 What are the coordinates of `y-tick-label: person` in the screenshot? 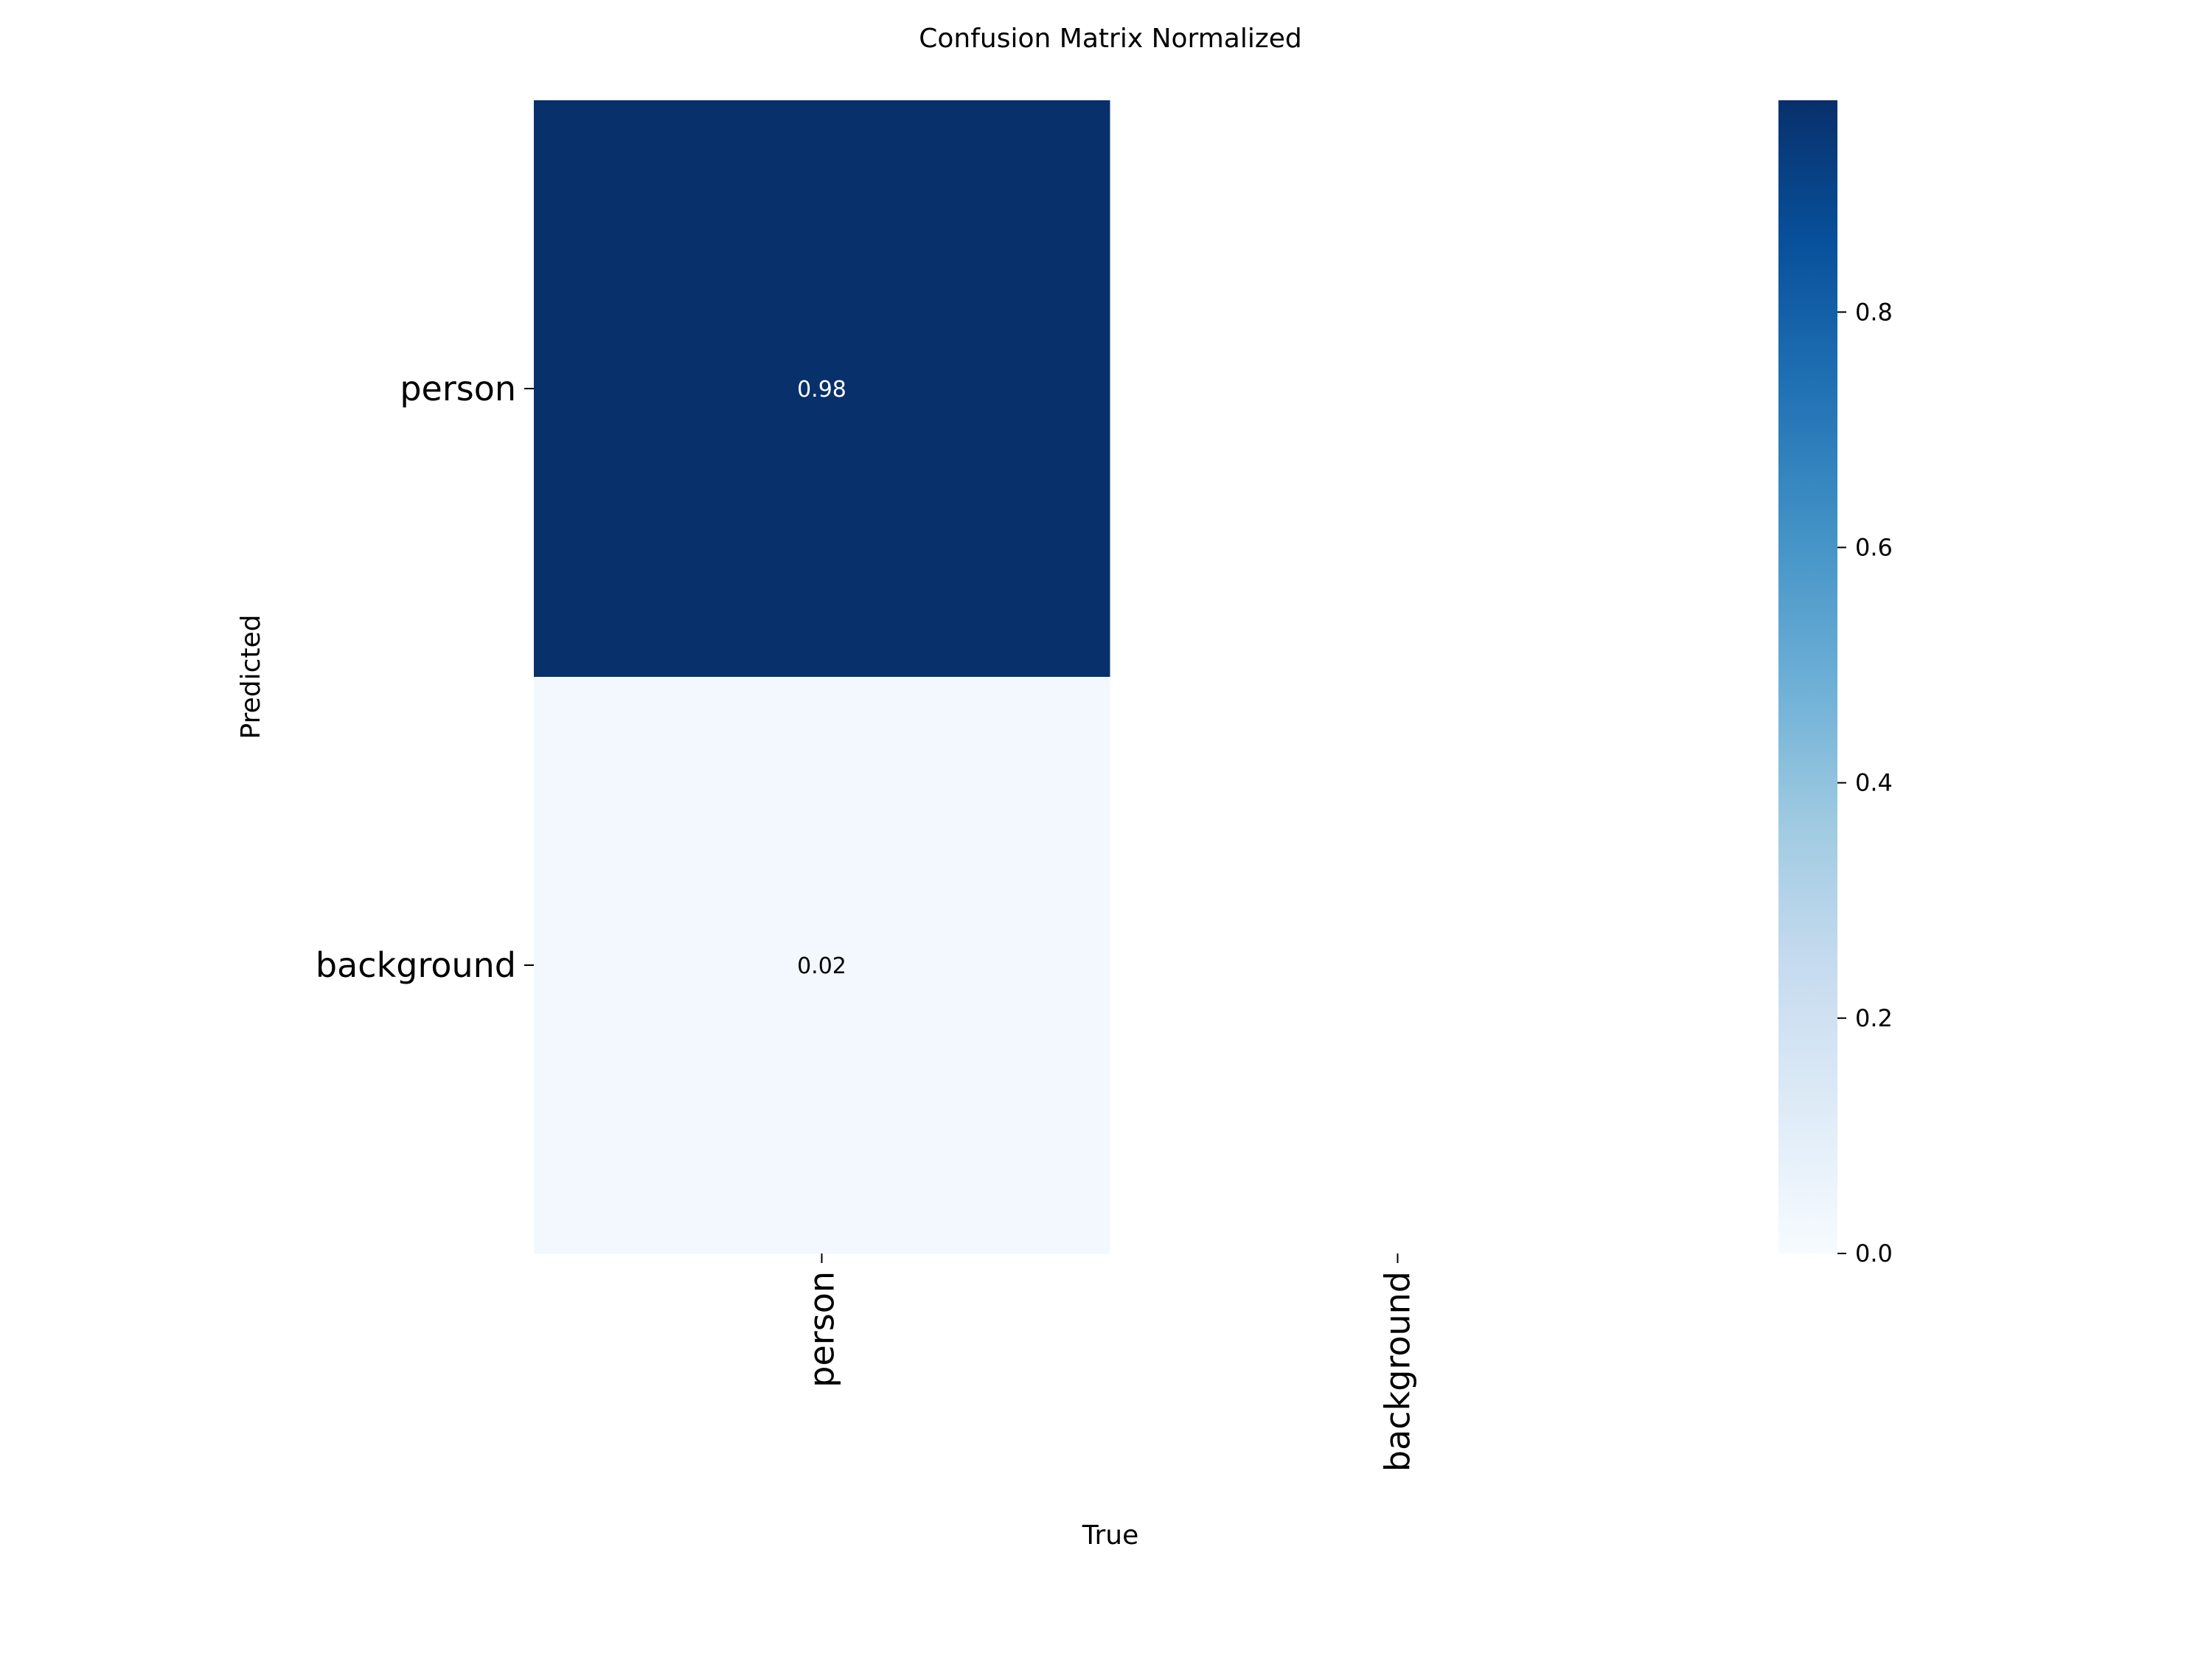 It's located at (458, 388).